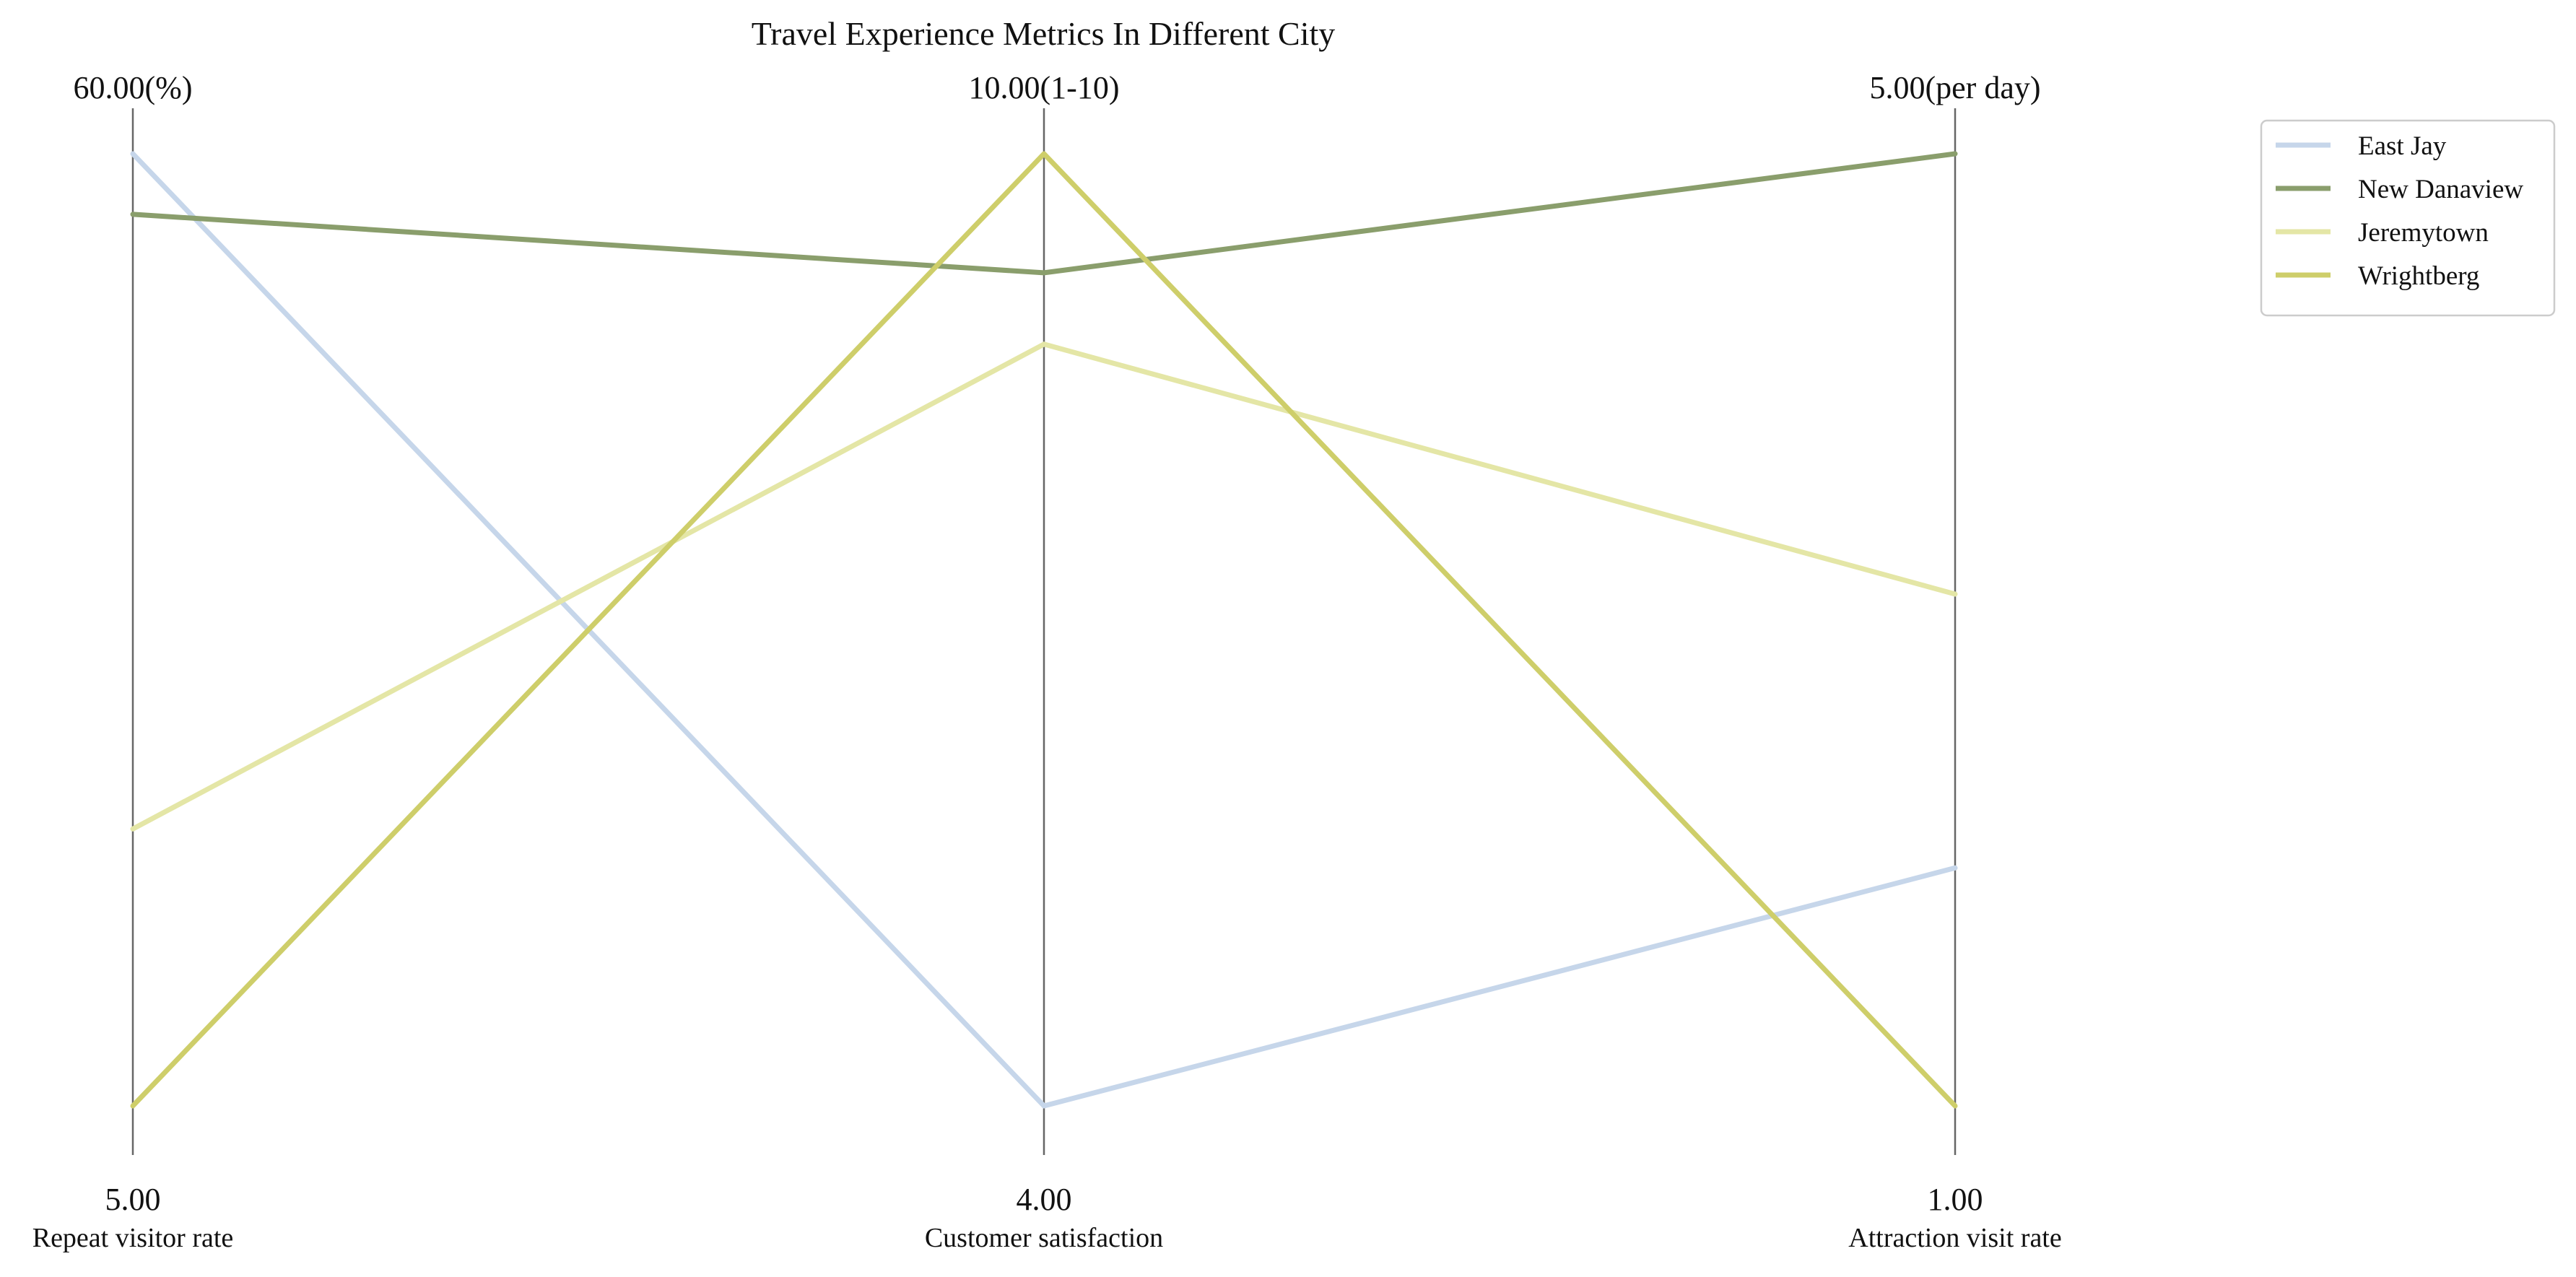 The image size is (2576, 1277). What do you see at coordinates (133, 1238) in the screenshot?
I see `axis-name-repeat-visitor-rate: Repeat visitor rate` at bounding box center [133, 1238].